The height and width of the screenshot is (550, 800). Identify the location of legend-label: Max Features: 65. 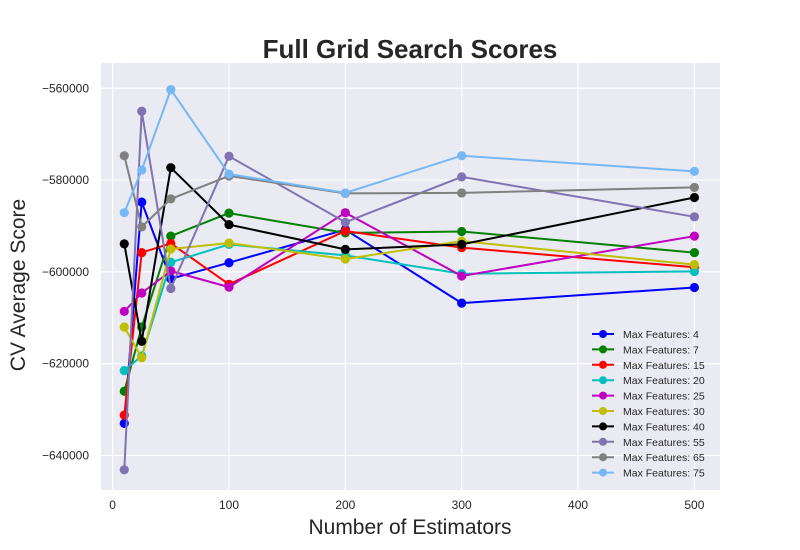
(664, 458).